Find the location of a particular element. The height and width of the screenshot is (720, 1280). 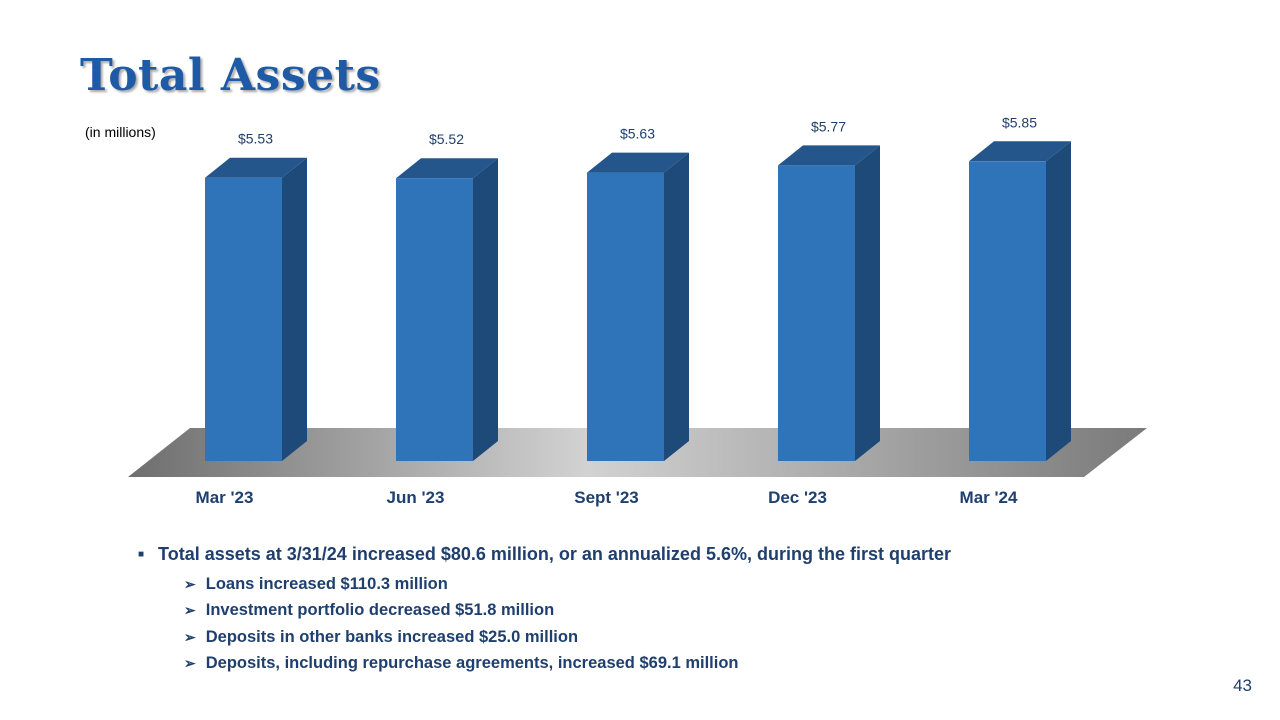

sub-bullet: ➢ Loans increased $110.3 million is located at coordinates (661, 584).